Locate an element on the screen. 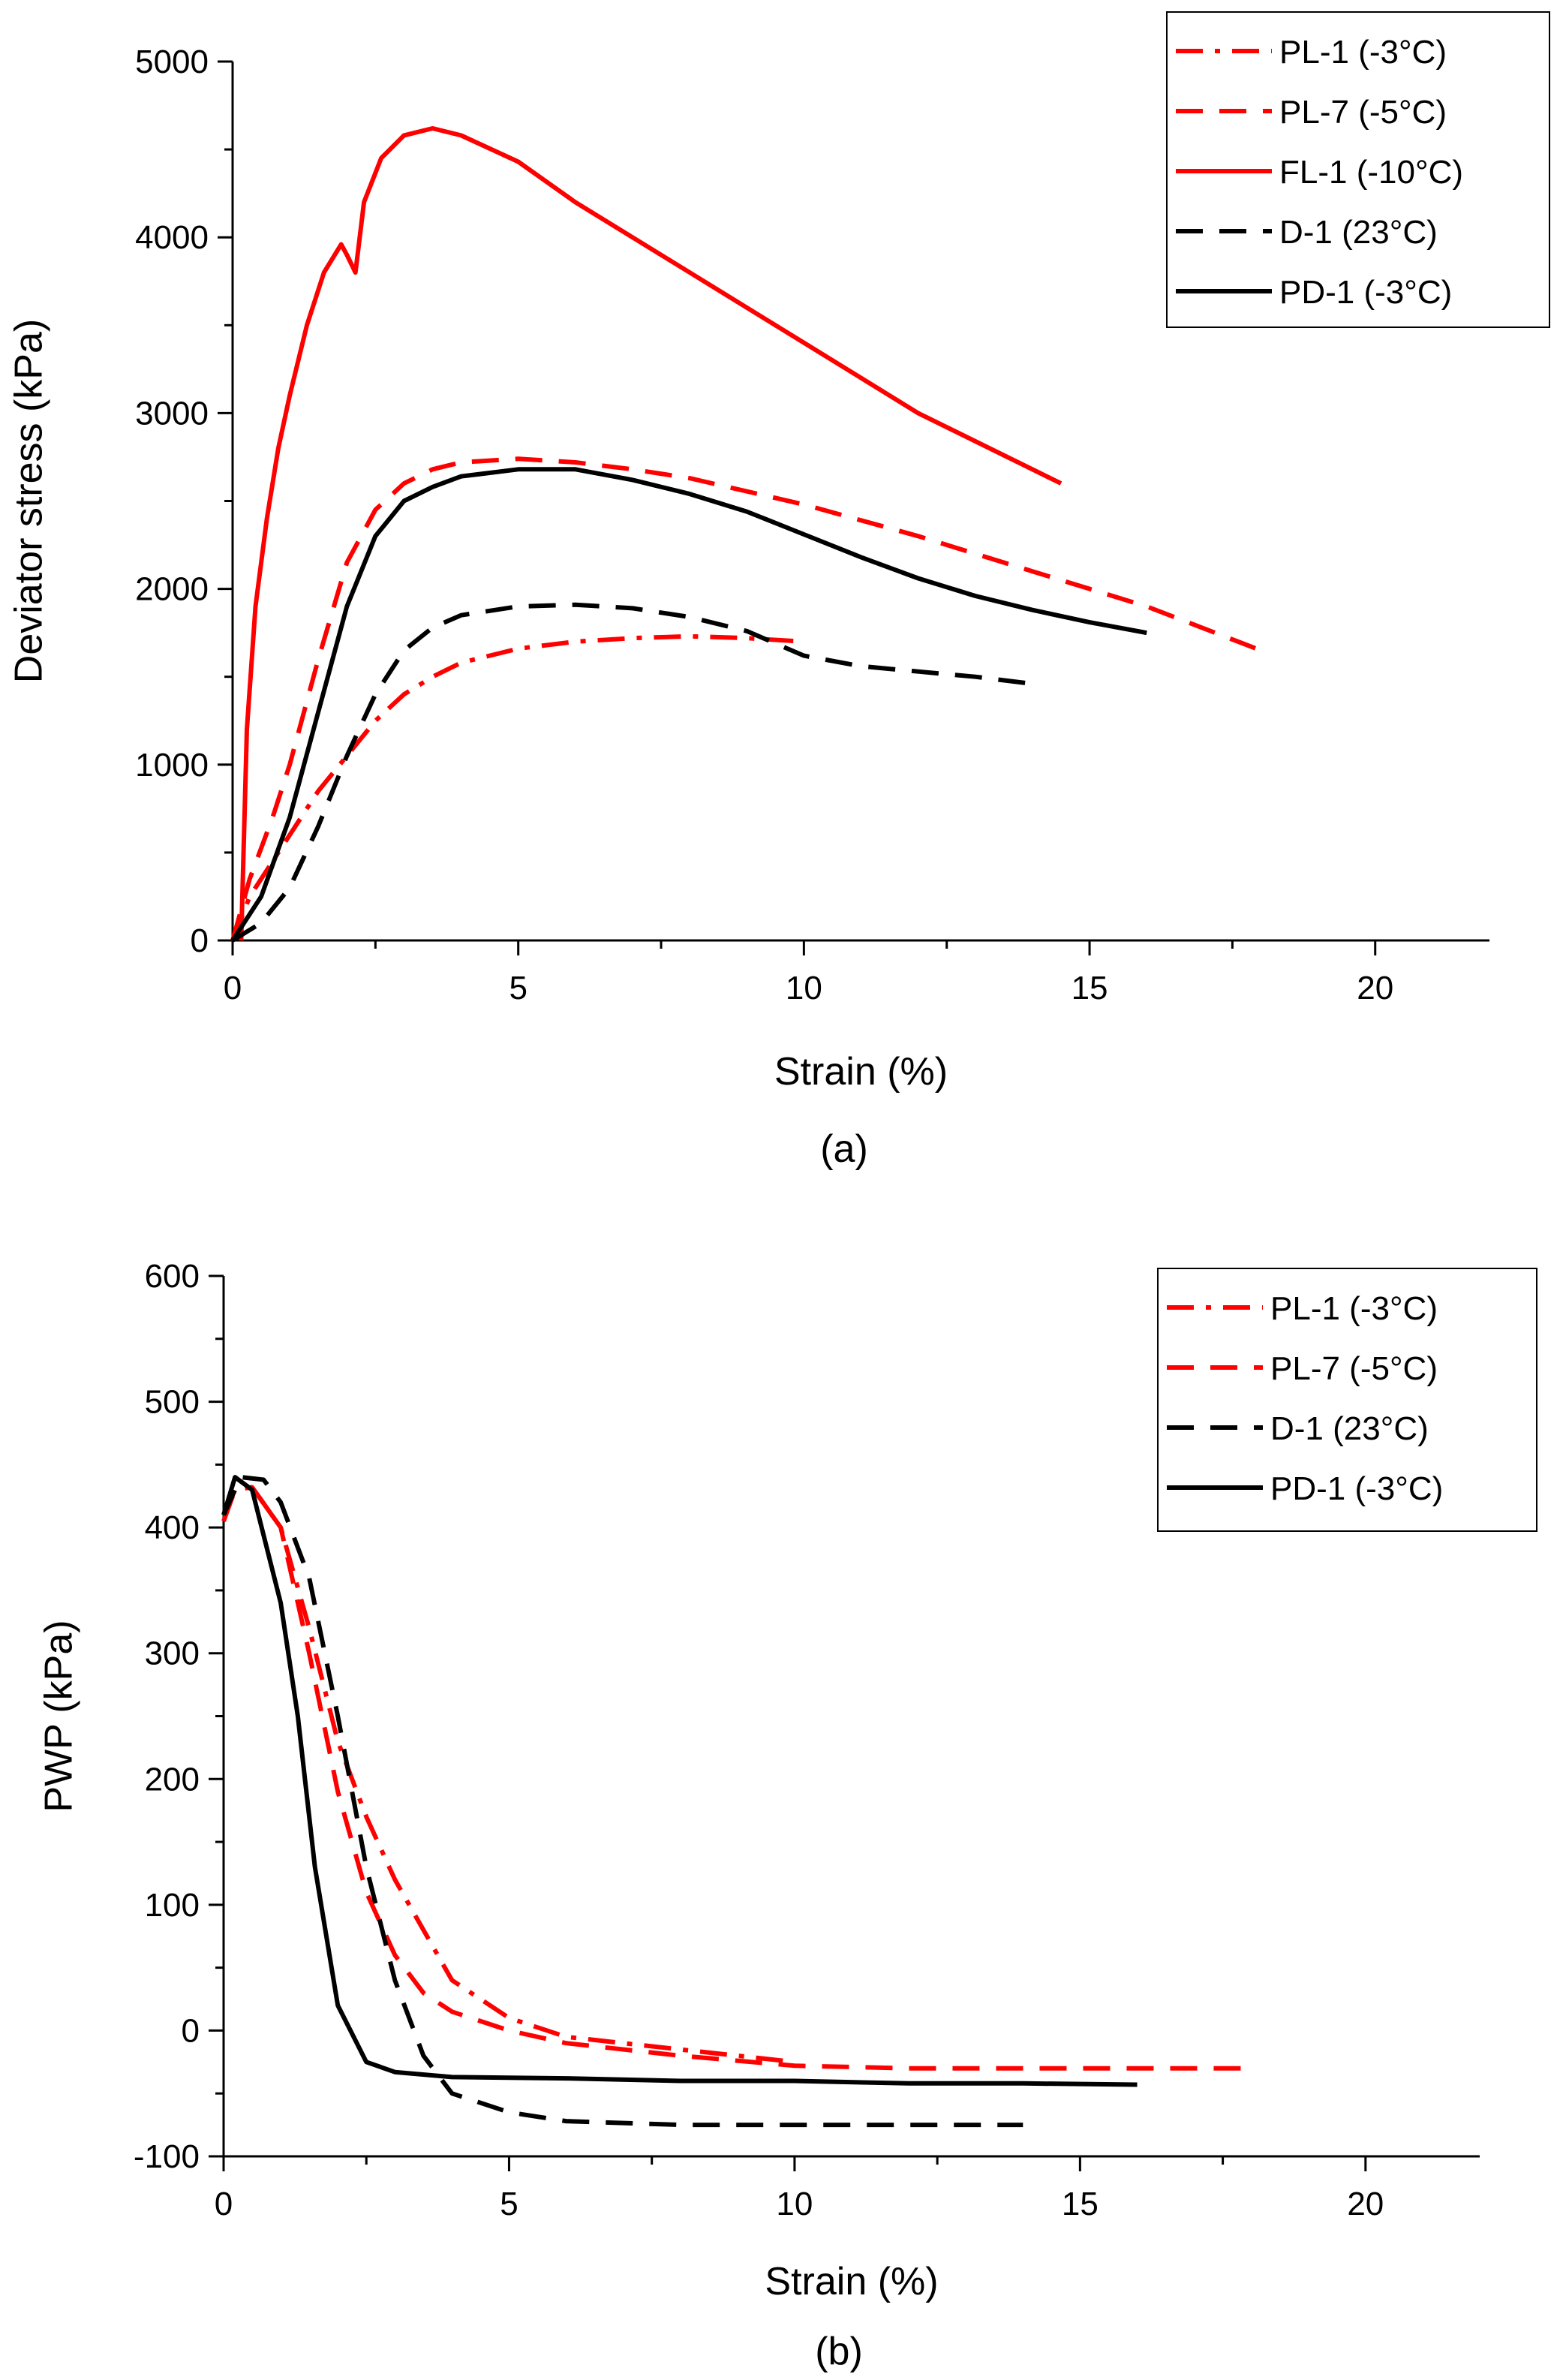 This screenshot has width=1563, height=2380. panel-label-b: (b) is located at coordinates (839, 2351).